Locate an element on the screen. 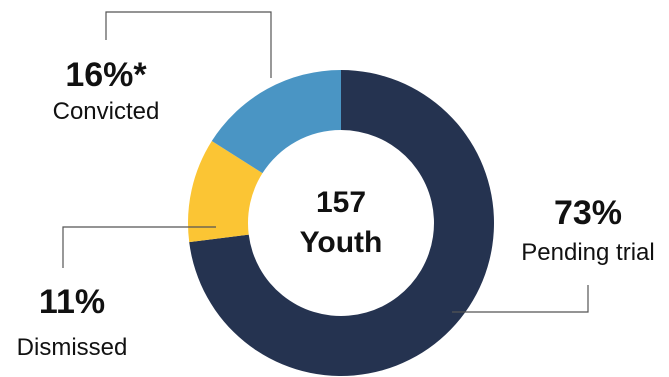  slice-dismissed is located at coordinates (225, 192).